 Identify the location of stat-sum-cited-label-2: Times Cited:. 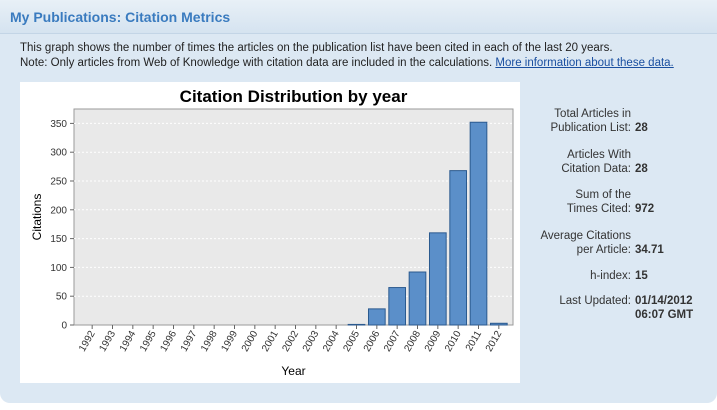
(598, 209).